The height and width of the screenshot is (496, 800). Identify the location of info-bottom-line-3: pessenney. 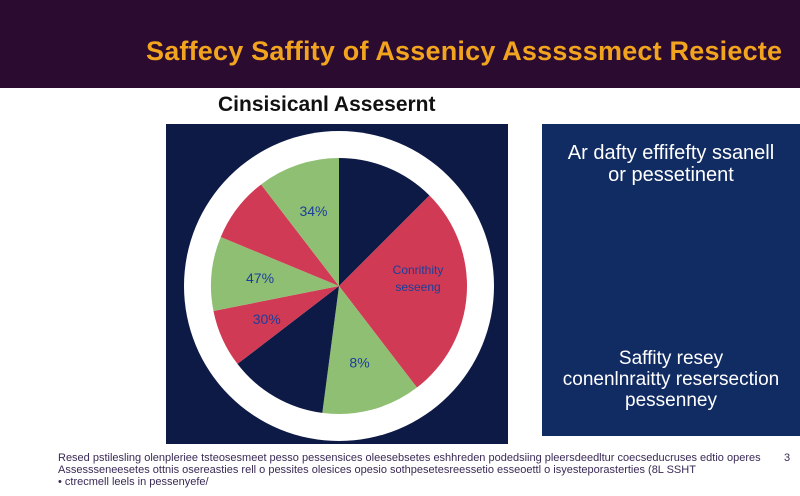
(671, 400).